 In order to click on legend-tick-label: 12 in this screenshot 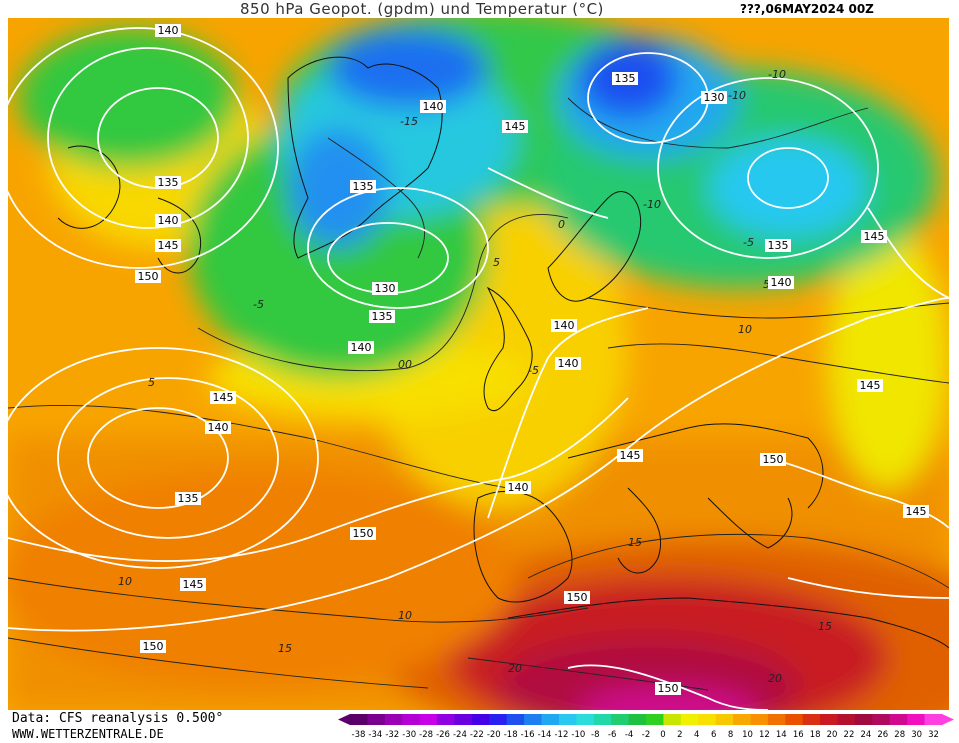, I will do `click(764, 734)`.